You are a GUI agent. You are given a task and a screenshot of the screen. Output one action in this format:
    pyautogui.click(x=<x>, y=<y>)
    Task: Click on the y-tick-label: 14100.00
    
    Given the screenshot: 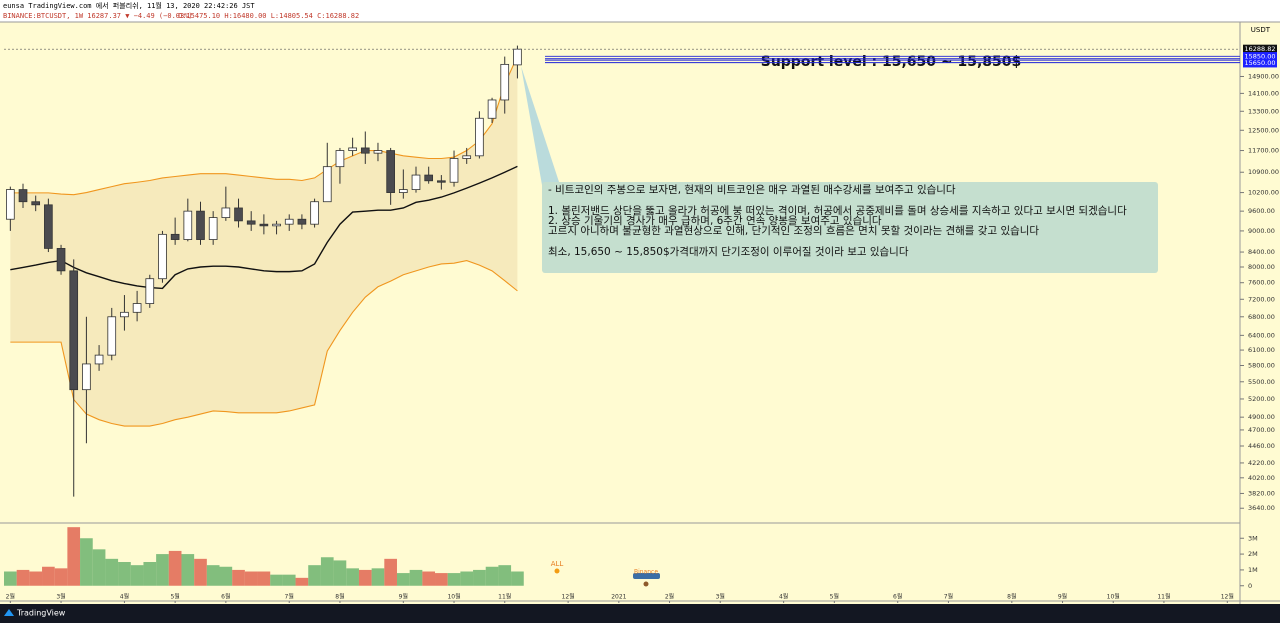 What is the action you would take?
    pyautogui.click(x=1263, y=93)
    